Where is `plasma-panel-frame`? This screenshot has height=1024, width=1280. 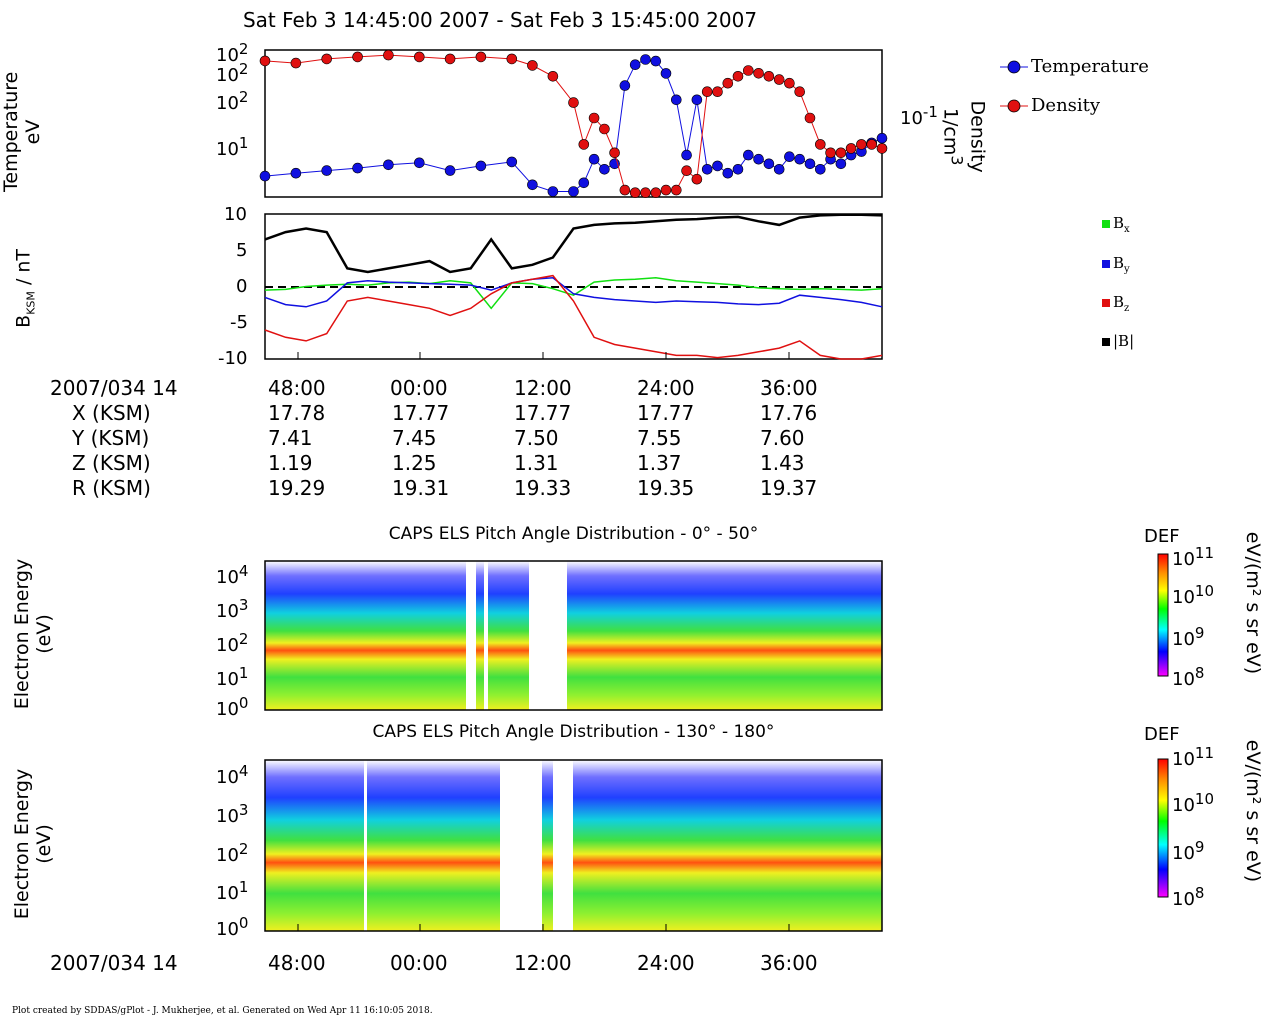 plasma-panel-frame is located at coordinates (573, 123).